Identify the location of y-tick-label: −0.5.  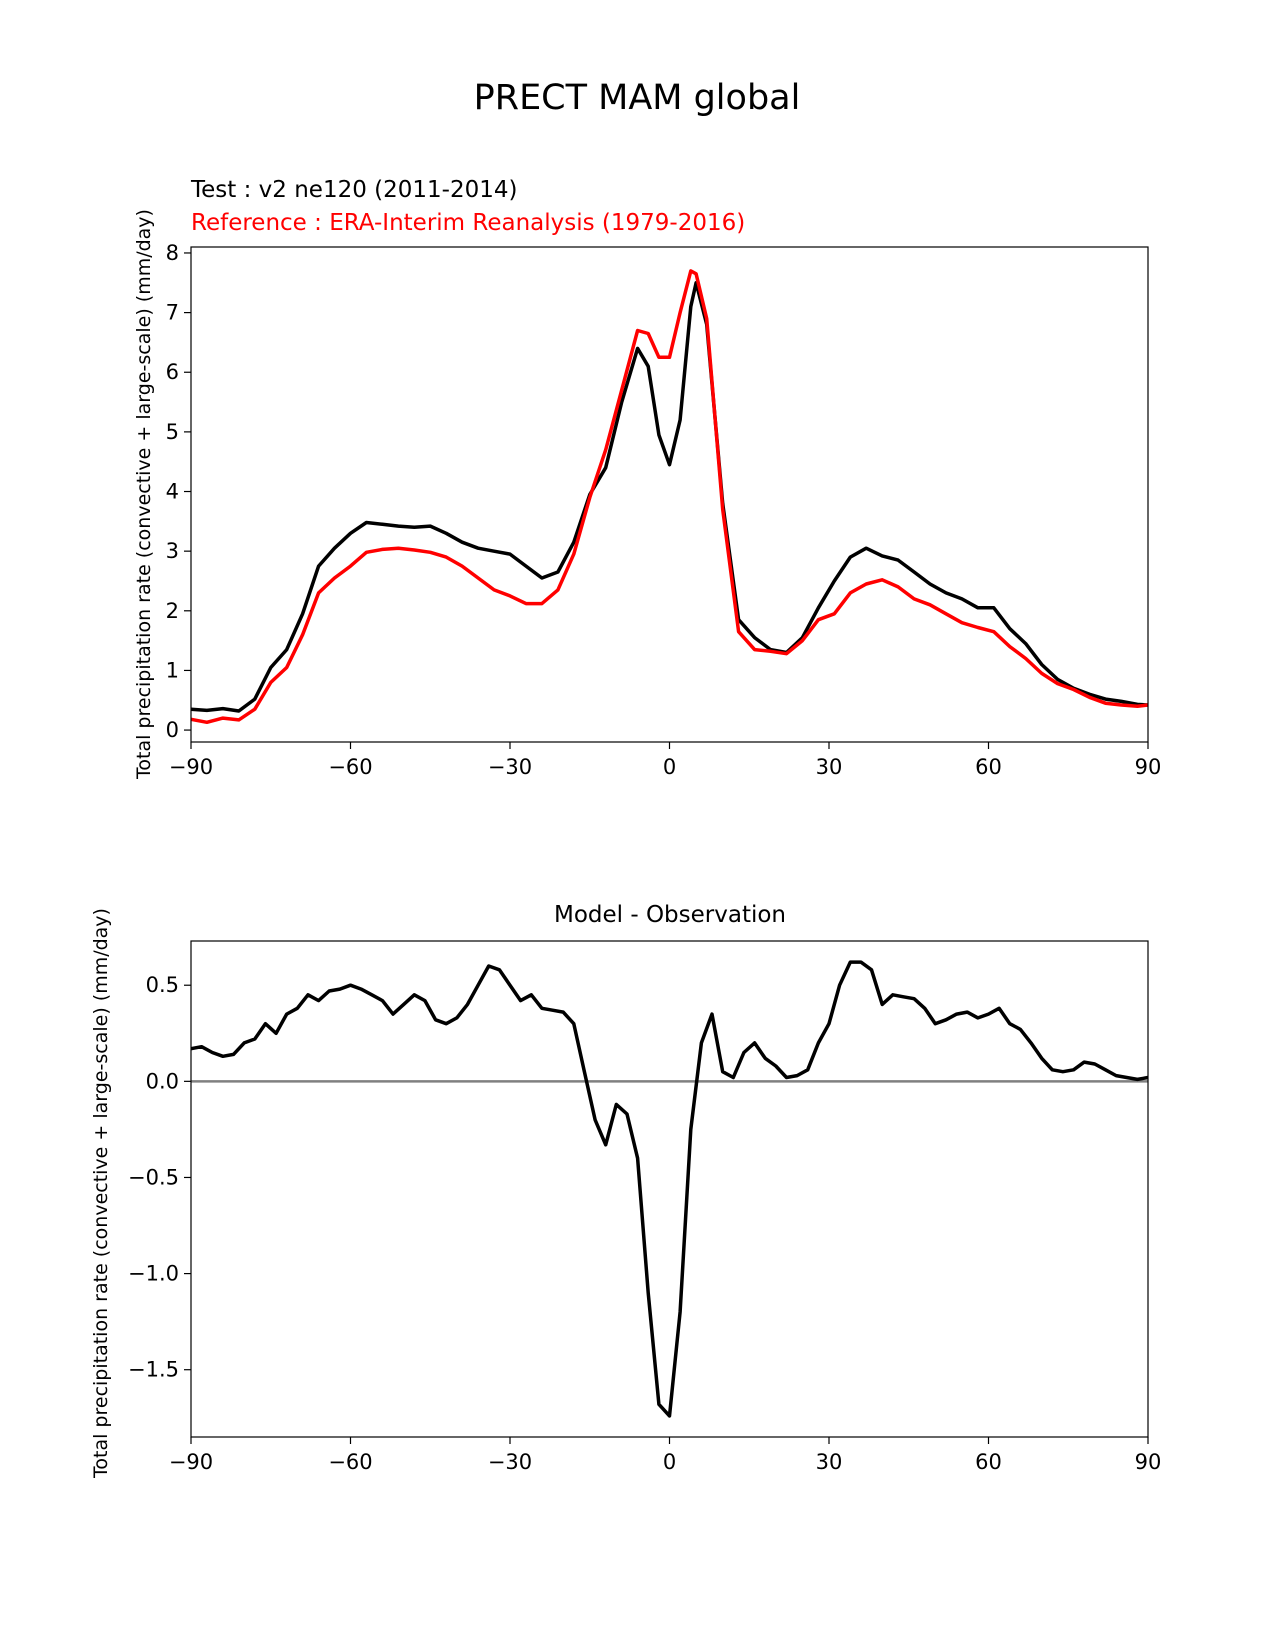
(153, 1177).